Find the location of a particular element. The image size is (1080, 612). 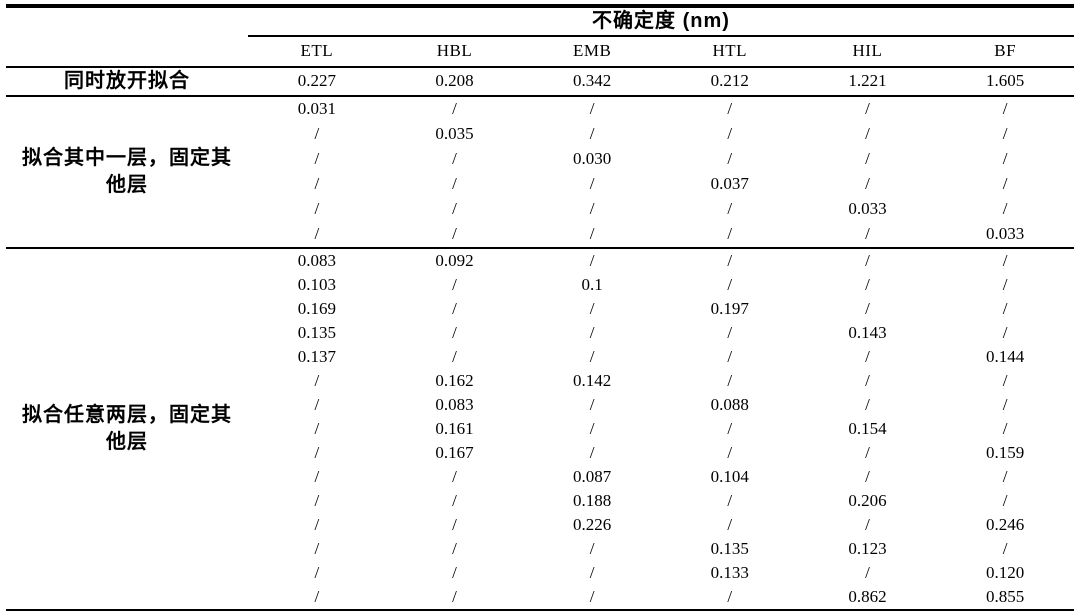

value-cell: 0.120 is located at coordinates (1005, 572).